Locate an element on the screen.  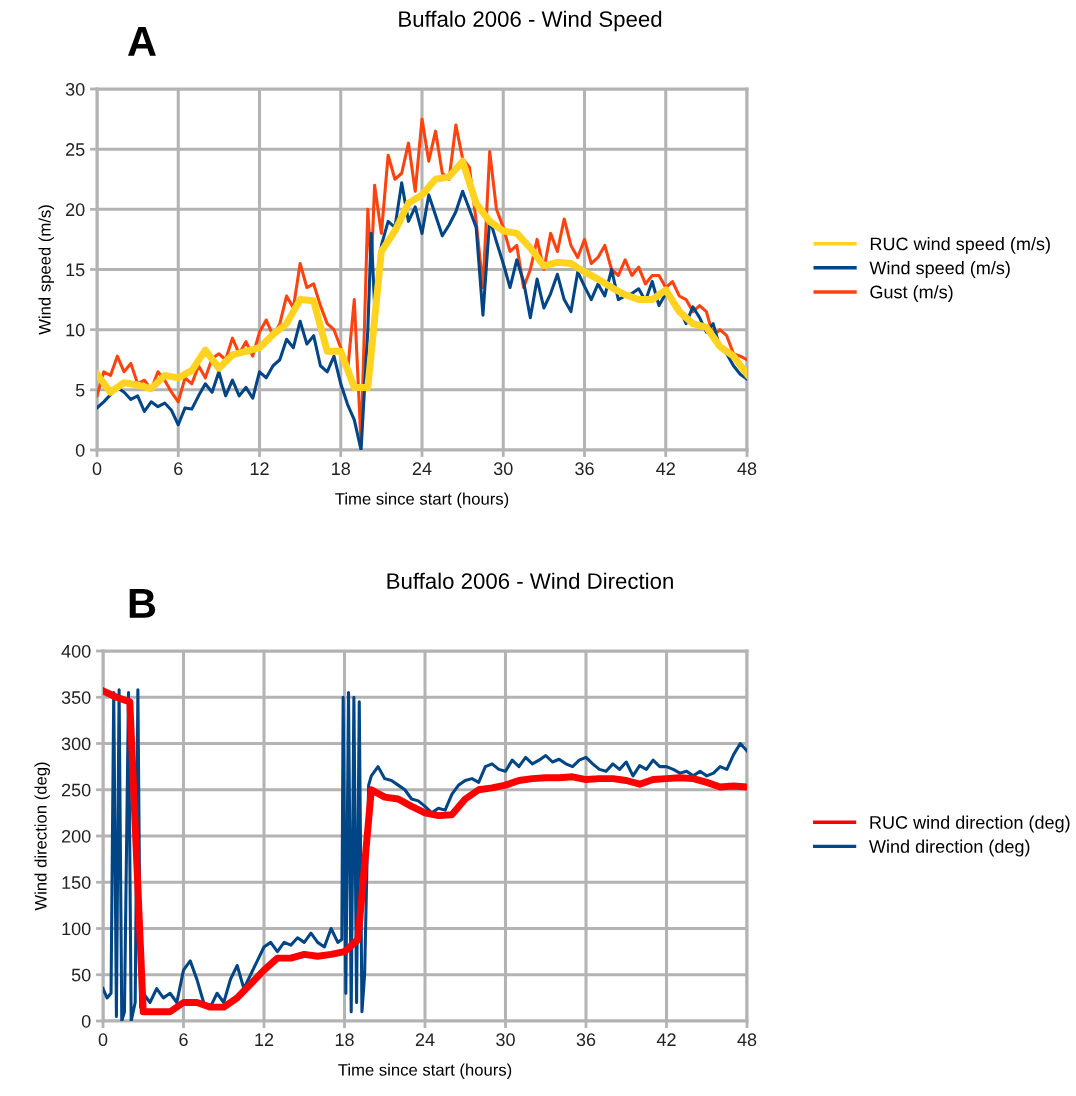
text: A is located at coordinates (141, 41).